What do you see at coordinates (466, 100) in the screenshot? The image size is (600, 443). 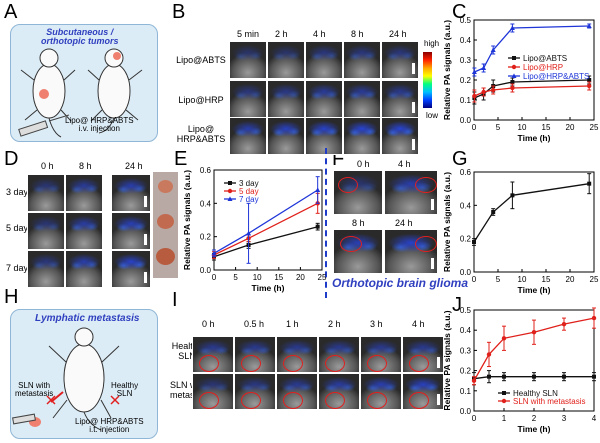 I see `y-tick-label: 0.1` at bounding box center [466, 100].